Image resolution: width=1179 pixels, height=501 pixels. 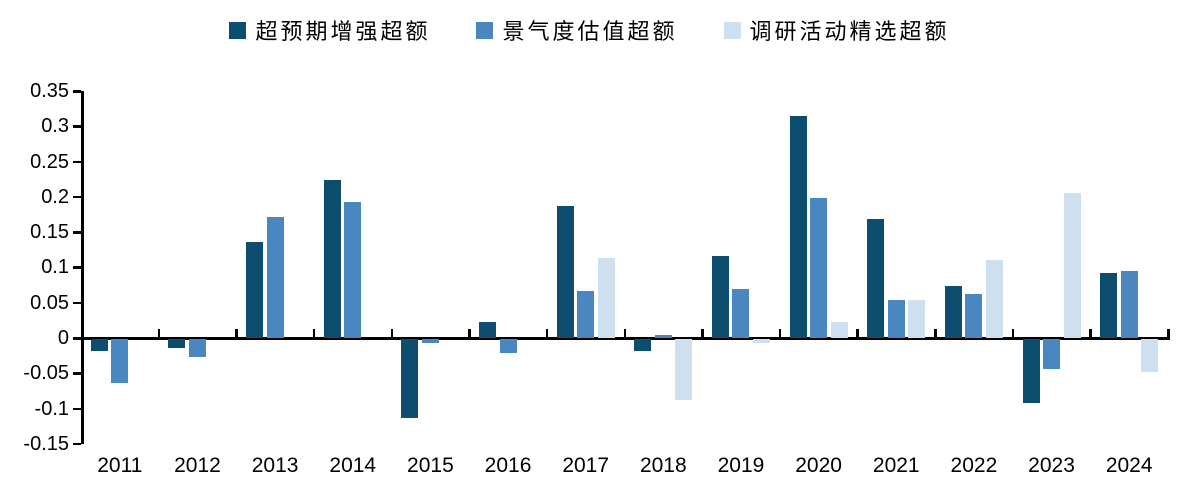 What do you see at coordinates (275, 465) in the screenshot?
I see `x-axis-label: 2013` at bounding box center [275, 465].